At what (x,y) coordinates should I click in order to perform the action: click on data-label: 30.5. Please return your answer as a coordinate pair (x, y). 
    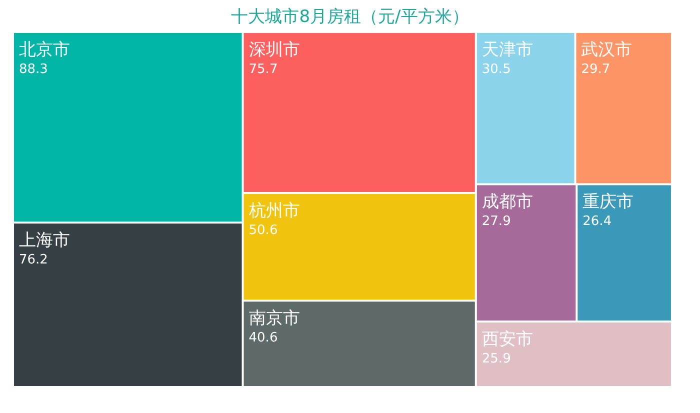
    Looking at the image, I should click on (496, 69).